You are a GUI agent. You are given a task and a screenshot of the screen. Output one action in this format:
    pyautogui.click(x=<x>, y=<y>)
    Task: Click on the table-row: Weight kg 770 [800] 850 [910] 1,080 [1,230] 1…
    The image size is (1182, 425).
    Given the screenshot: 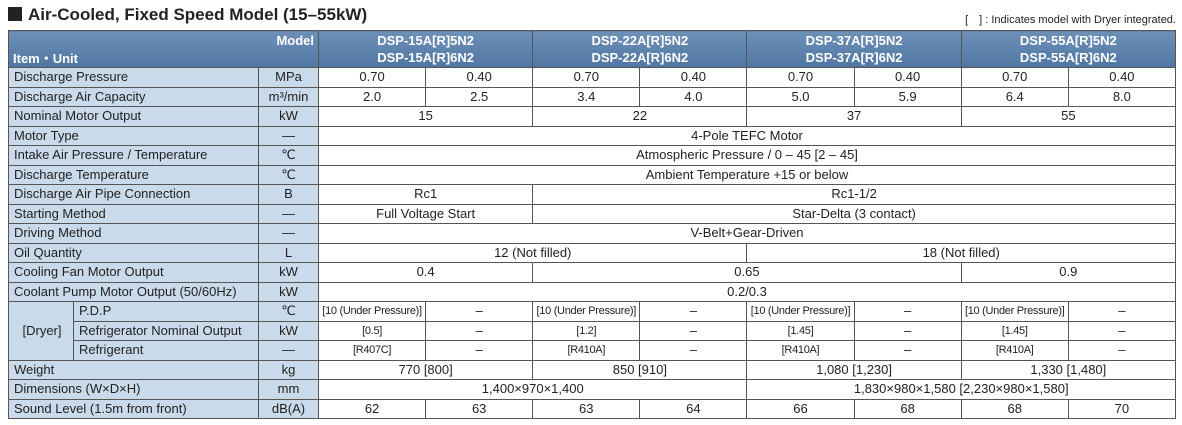 What is the action you would take?
    pyautogui.click(x=592, y=369)
    